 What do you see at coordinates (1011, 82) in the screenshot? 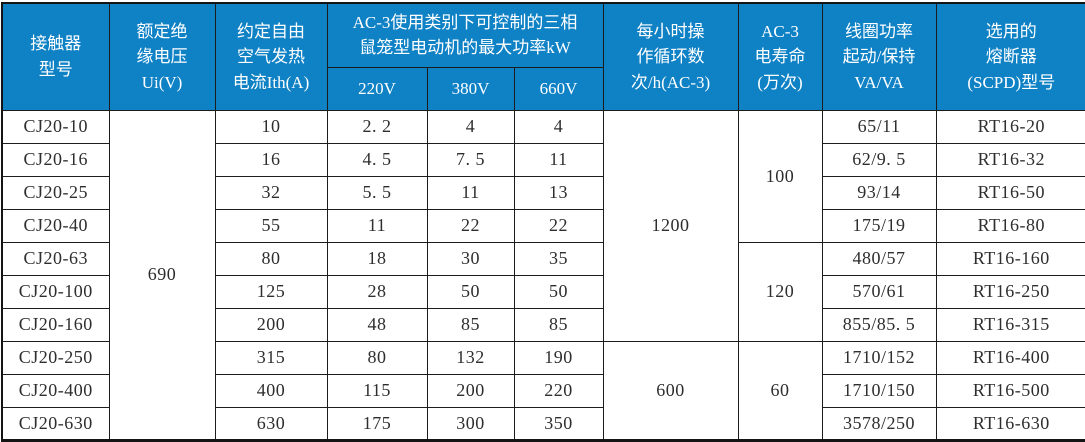
I see `header-fuse-line3: (SCPD)型号` at bounding box center [1011, 82].